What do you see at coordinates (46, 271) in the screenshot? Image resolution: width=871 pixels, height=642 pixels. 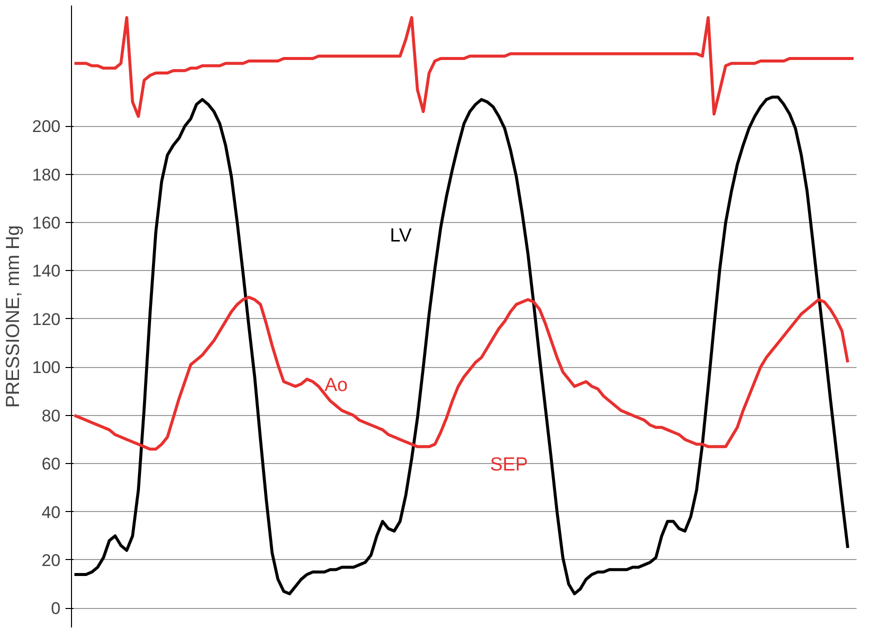 I see `y-tick-label: 140` at bounding box center [46, 271].